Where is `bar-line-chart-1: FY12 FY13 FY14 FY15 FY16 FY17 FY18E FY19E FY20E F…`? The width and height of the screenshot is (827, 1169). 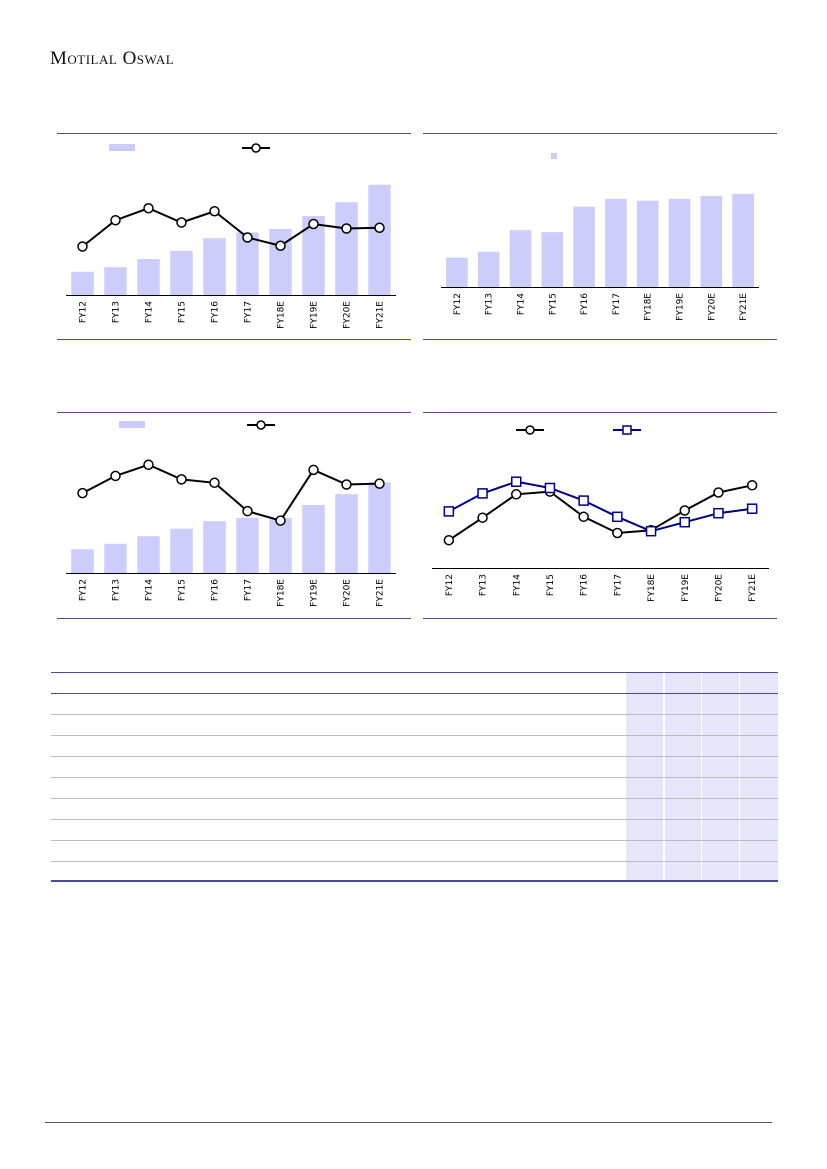 bar-line-chart-1: FY12 FY13 FY14 FY15 FY16 FY17 FY18E FY19E FY20E F… is located at coordinates (231, 236).